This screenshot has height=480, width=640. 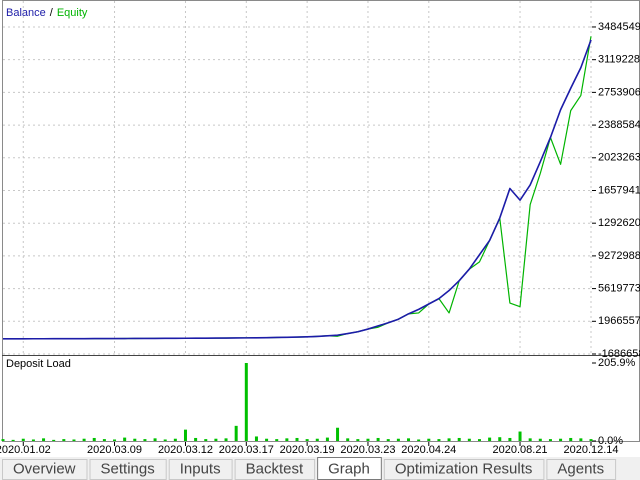 I want to click on y-tick-label: 31192280, so click(x=619, y=60).